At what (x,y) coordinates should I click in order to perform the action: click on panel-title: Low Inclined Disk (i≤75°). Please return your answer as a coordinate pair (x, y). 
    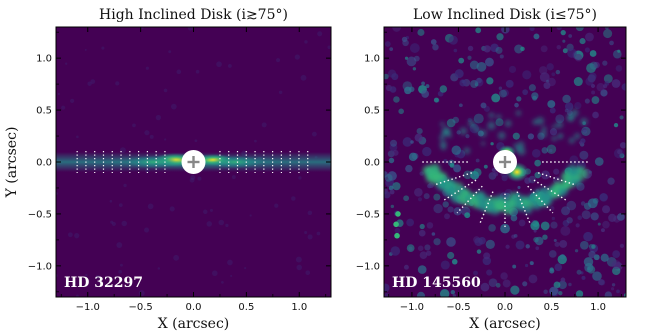
    Looking at the image, I should click on (505, 15).